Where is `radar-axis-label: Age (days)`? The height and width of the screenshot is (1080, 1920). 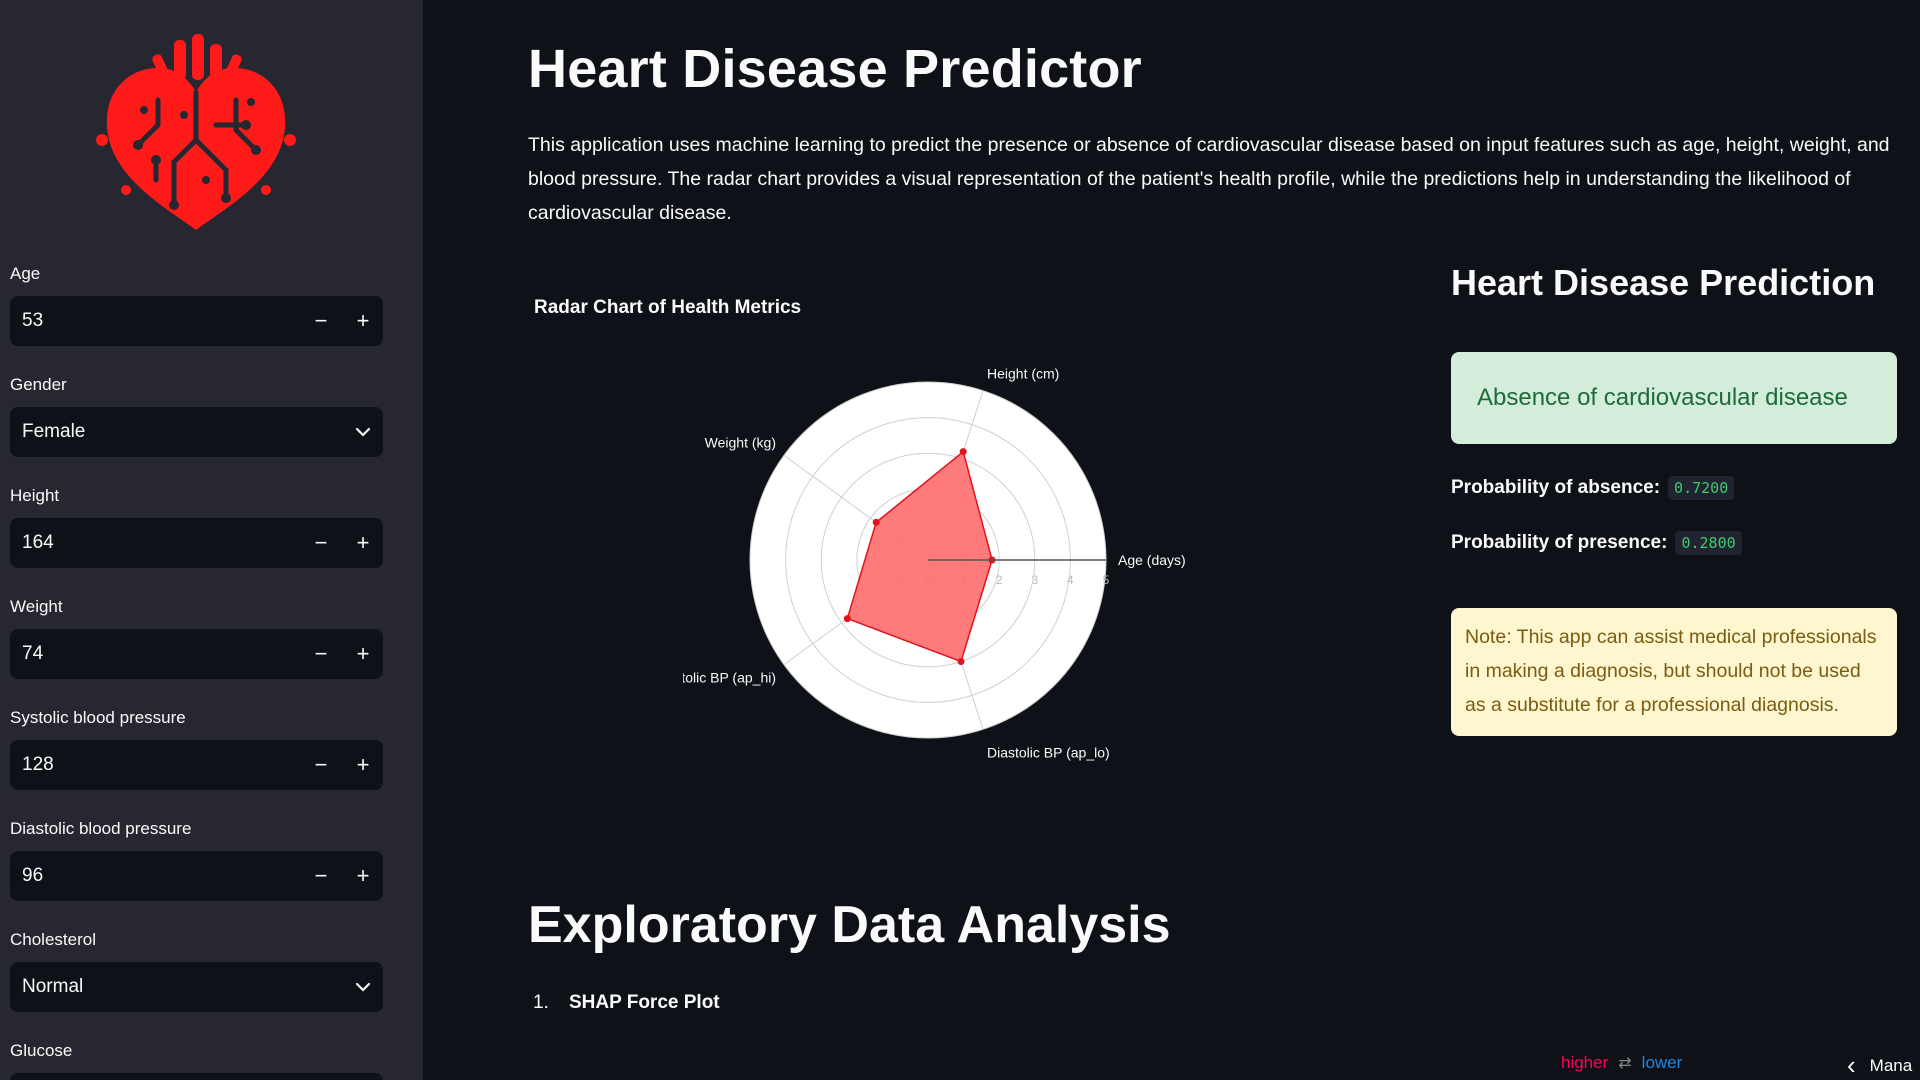 radar-axis-label: Age (days) is located at coordinates (1152, 560).